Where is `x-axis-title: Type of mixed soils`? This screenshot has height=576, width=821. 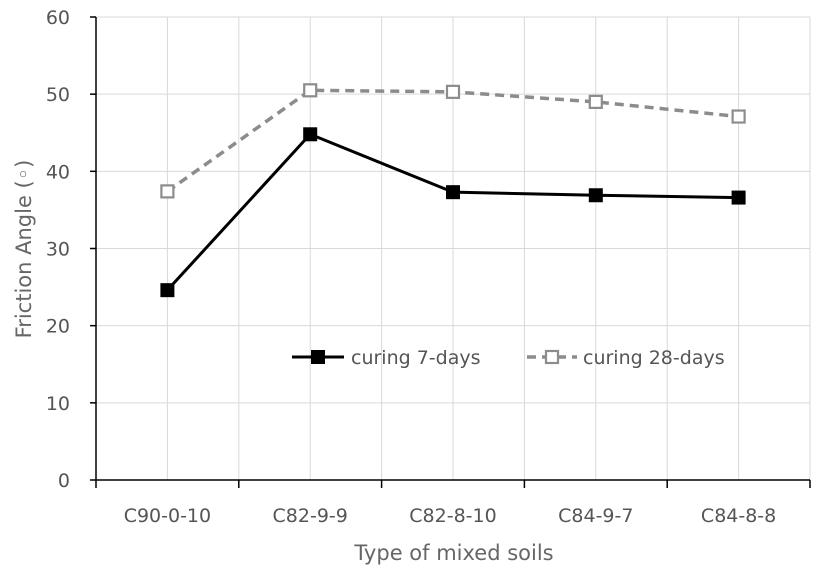
x-axis-title: Type of mixed soils is located at coordinates (453, 553).